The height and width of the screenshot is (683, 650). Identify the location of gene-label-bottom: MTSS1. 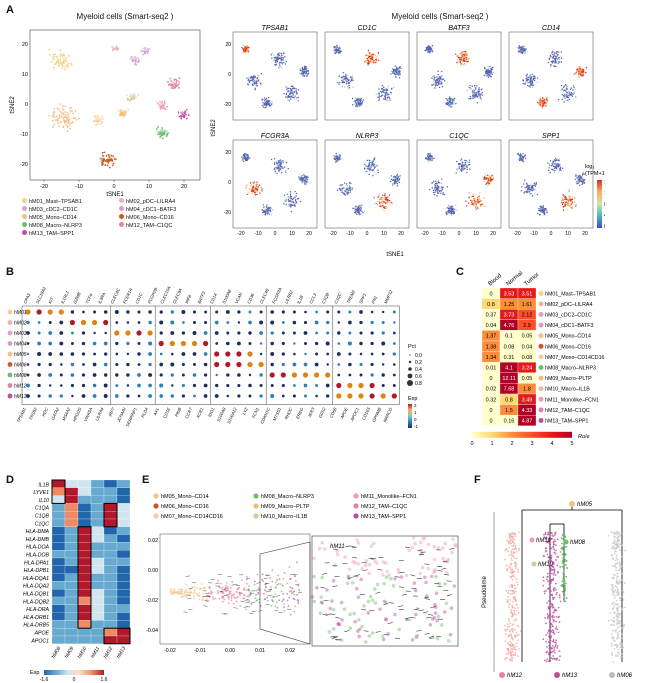
(277, 414).